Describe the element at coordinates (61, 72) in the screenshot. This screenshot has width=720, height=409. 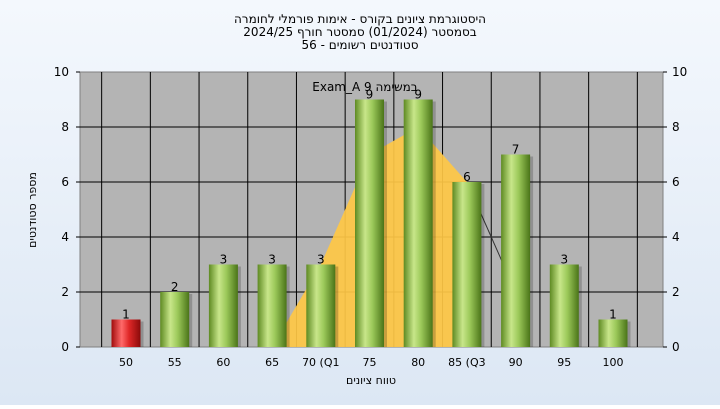
I see `left-tick-label-5: 10` at that location.